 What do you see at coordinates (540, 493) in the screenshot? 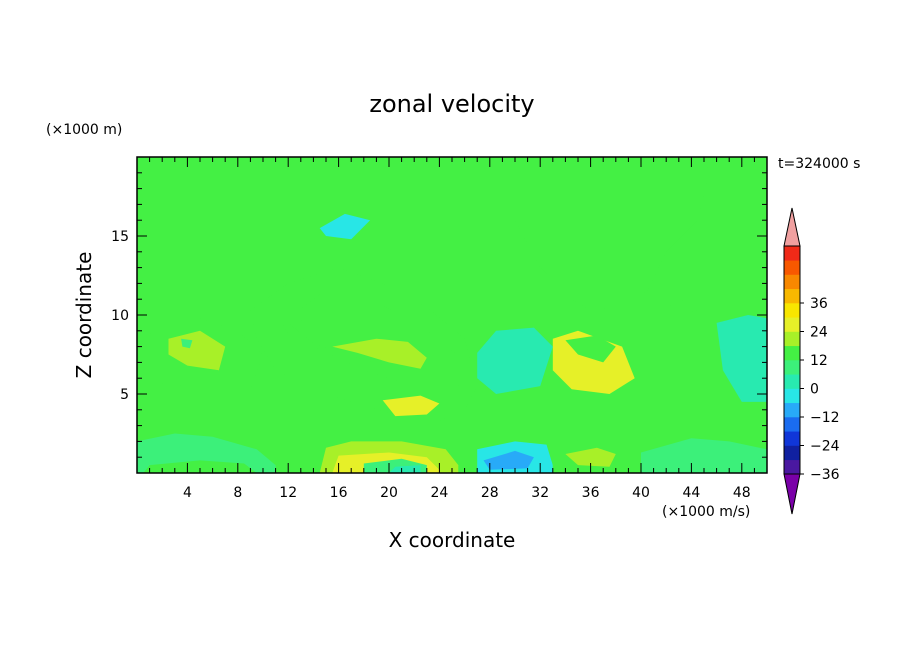
I see `x-tick-label: 32` at bounding box center [540, 493].